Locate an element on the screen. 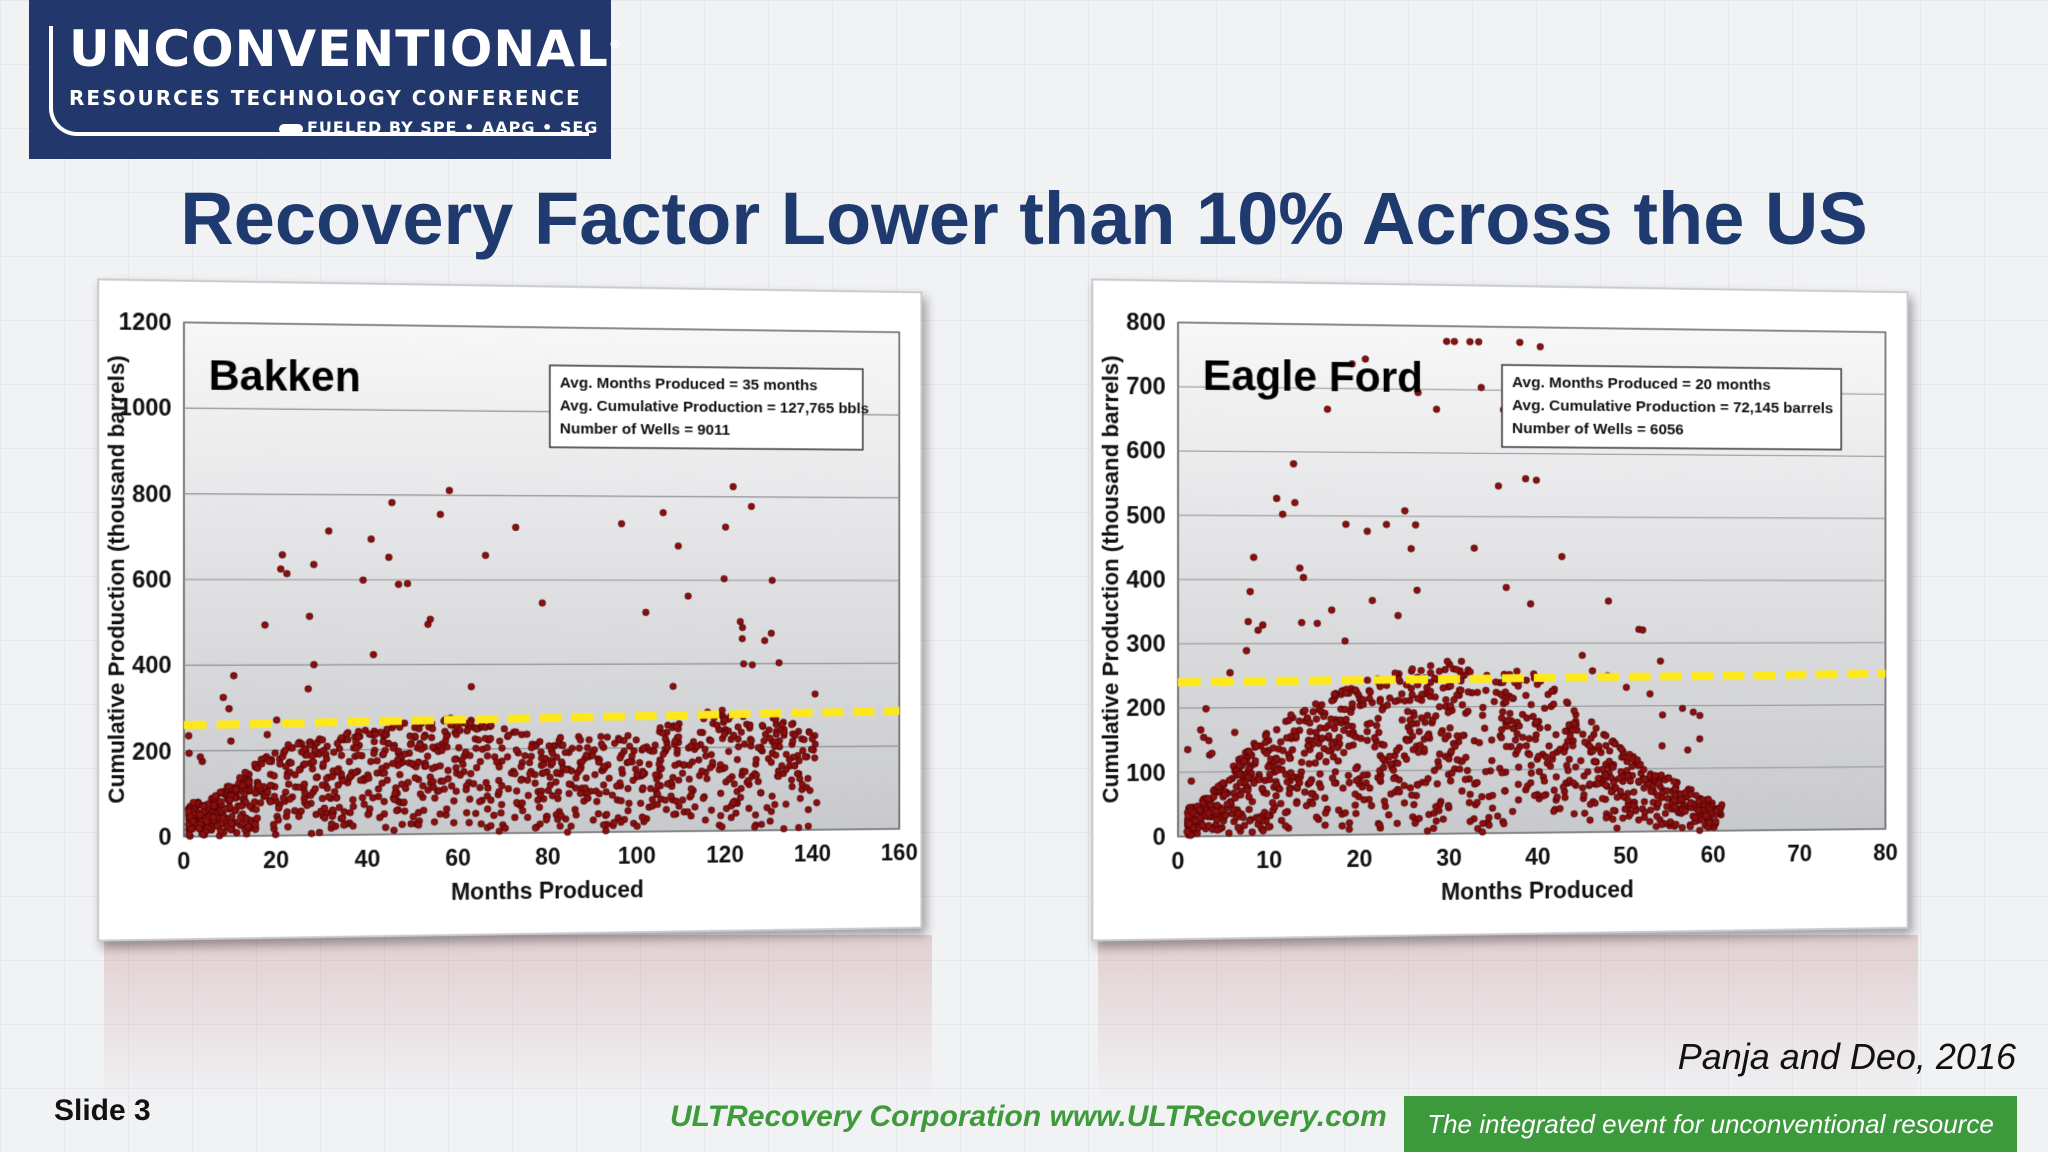 The height and width of the screenshot is (1152, 2048). eagle-ford-y-tick-label: 100 is located at coordinates (1146, 772).